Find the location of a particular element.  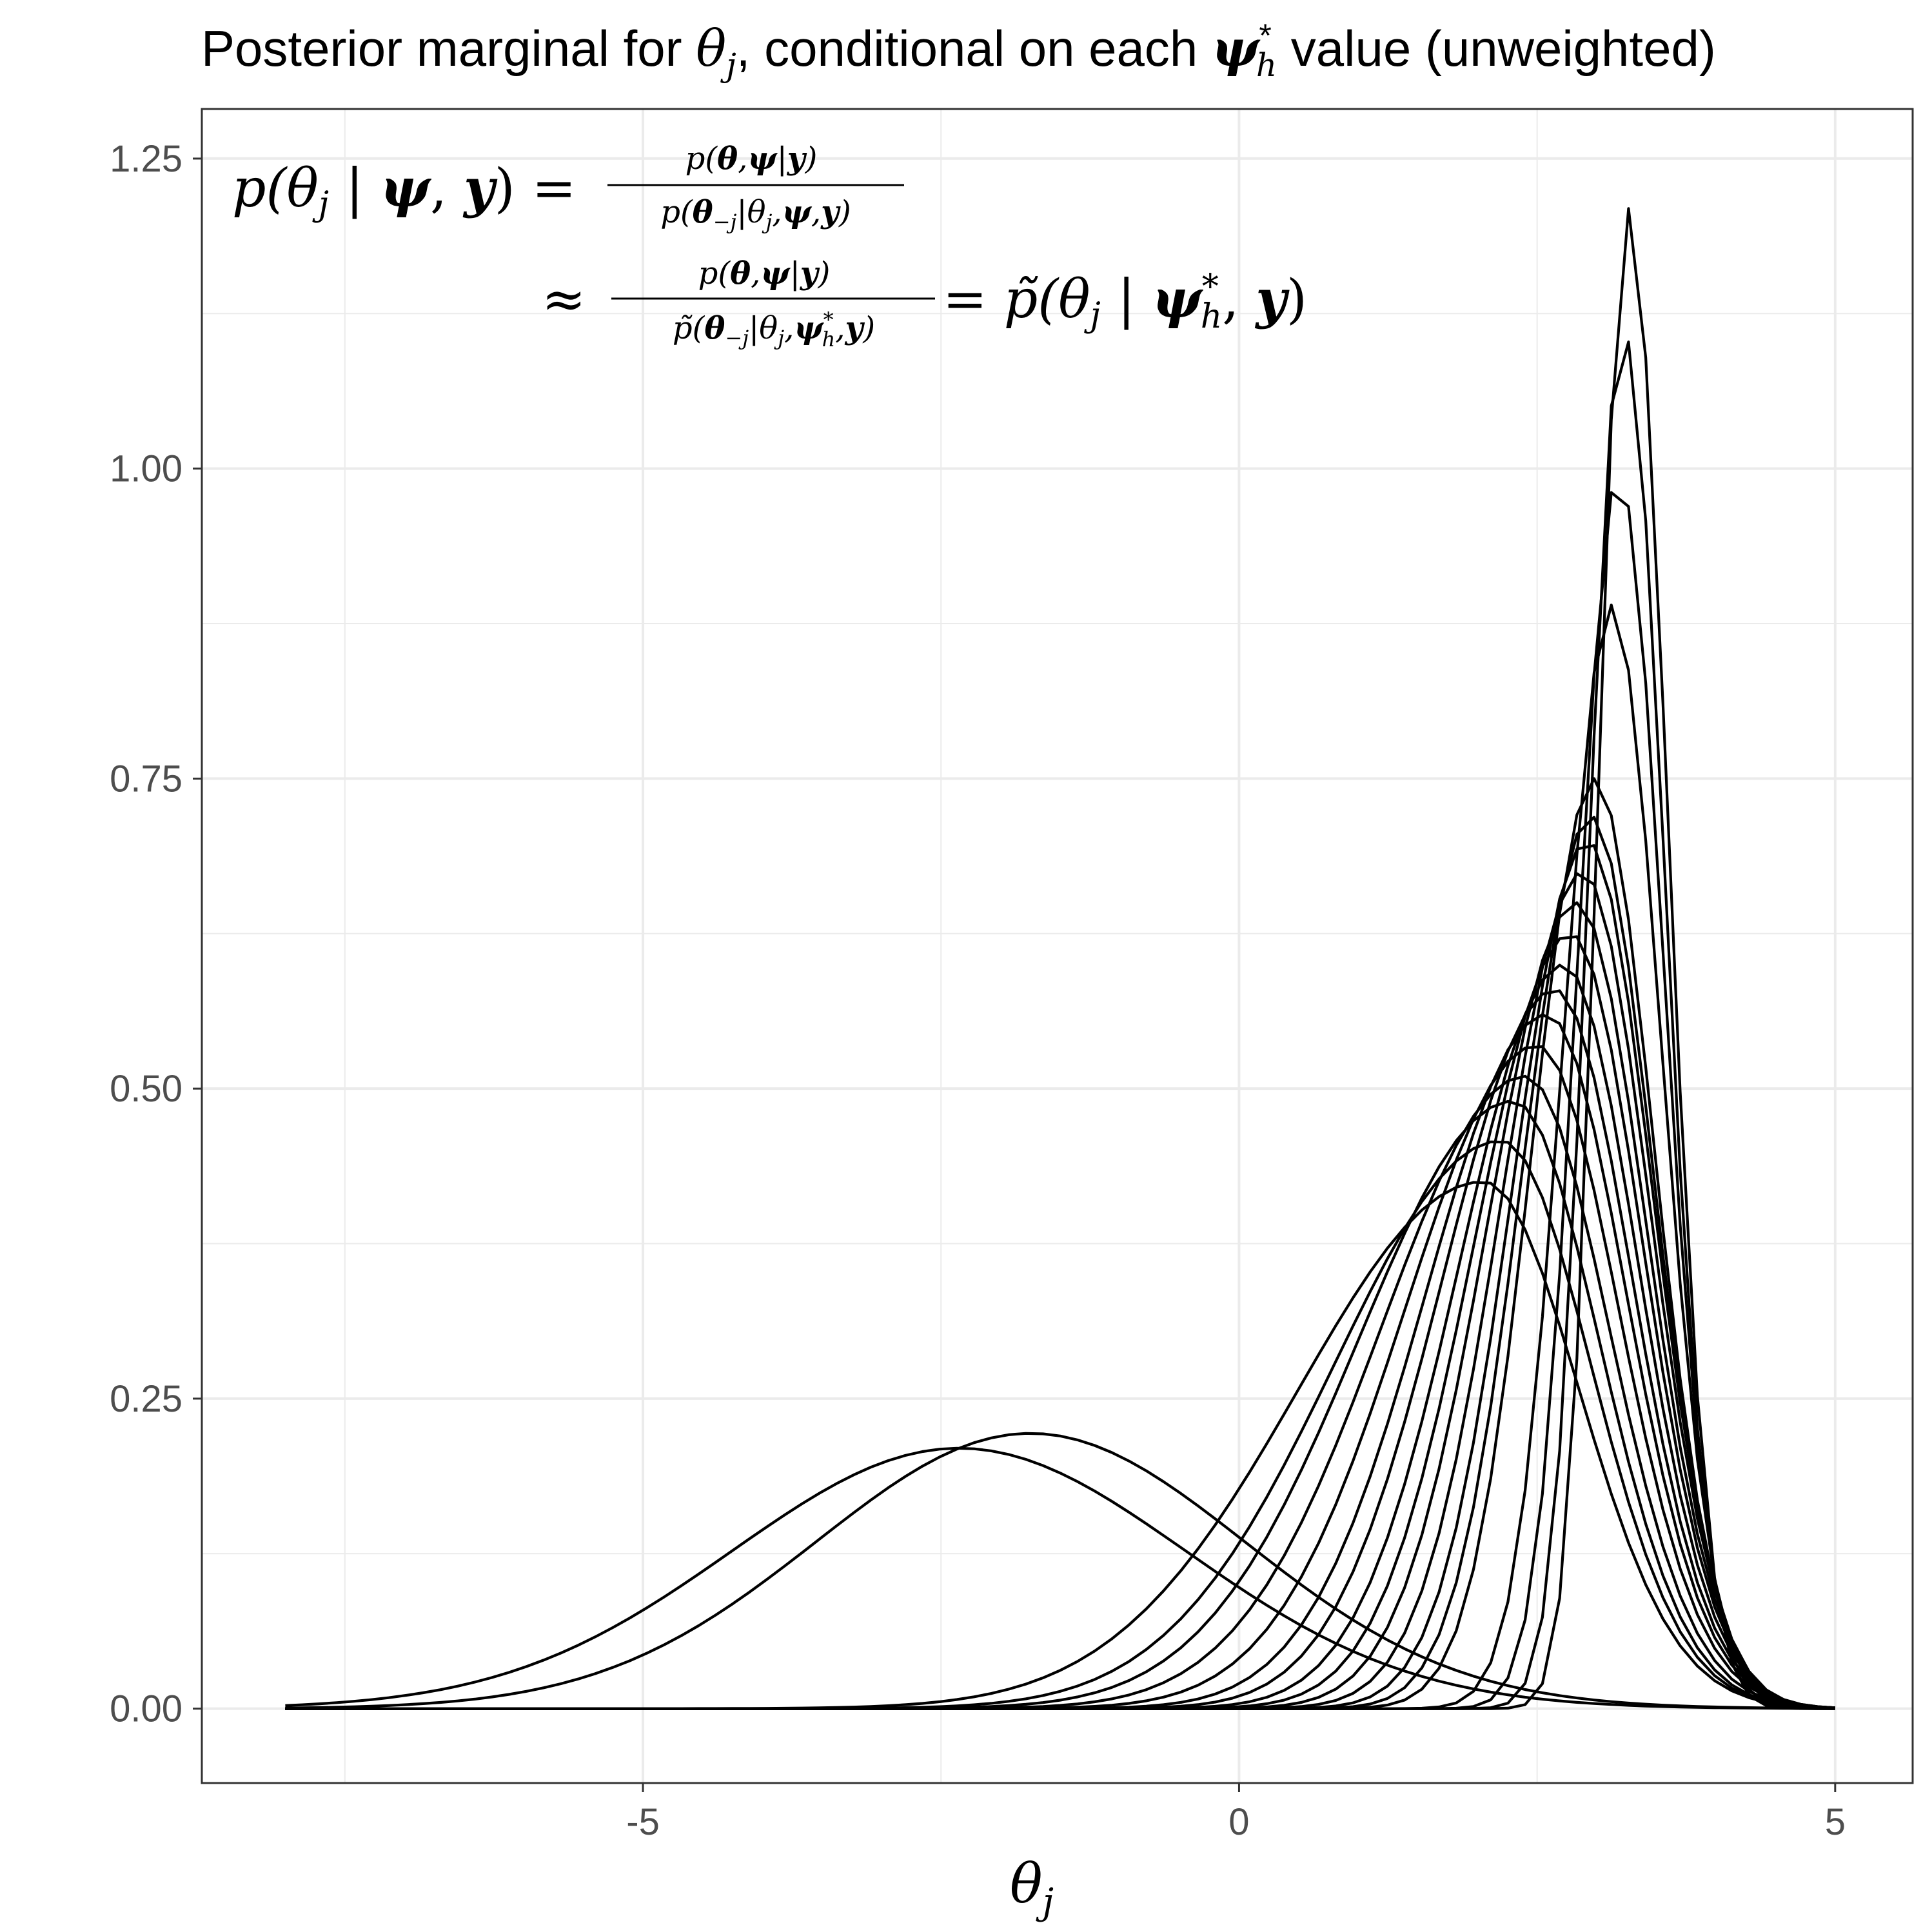

svg-text: p(θj | ψ, y) = is located at coordinates (404, 190).